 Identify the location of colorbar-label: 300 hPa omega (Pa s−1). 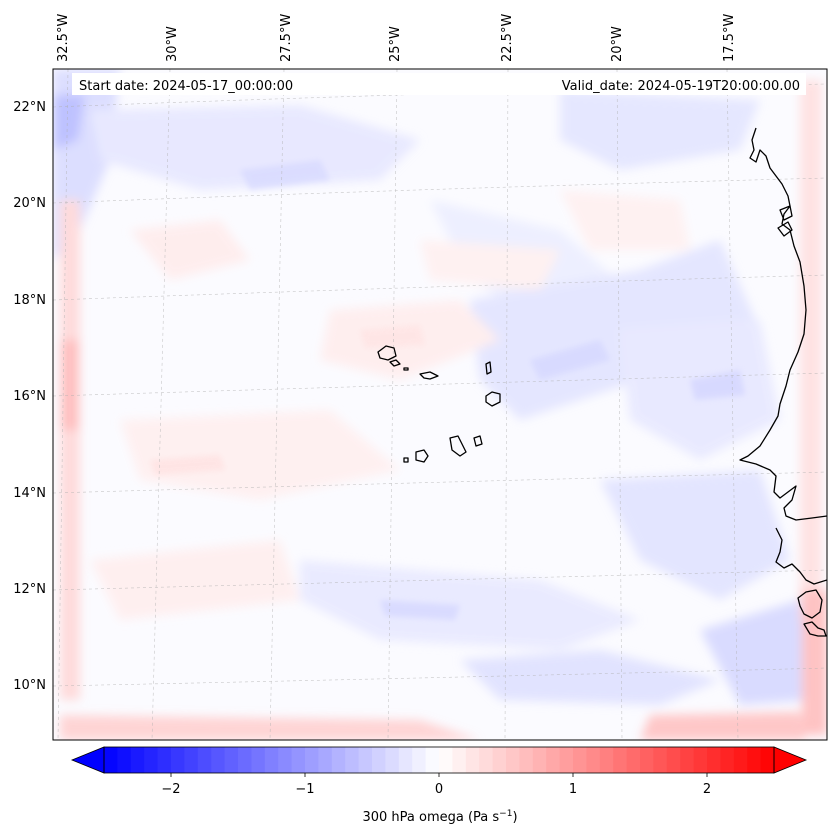
(439, 817).